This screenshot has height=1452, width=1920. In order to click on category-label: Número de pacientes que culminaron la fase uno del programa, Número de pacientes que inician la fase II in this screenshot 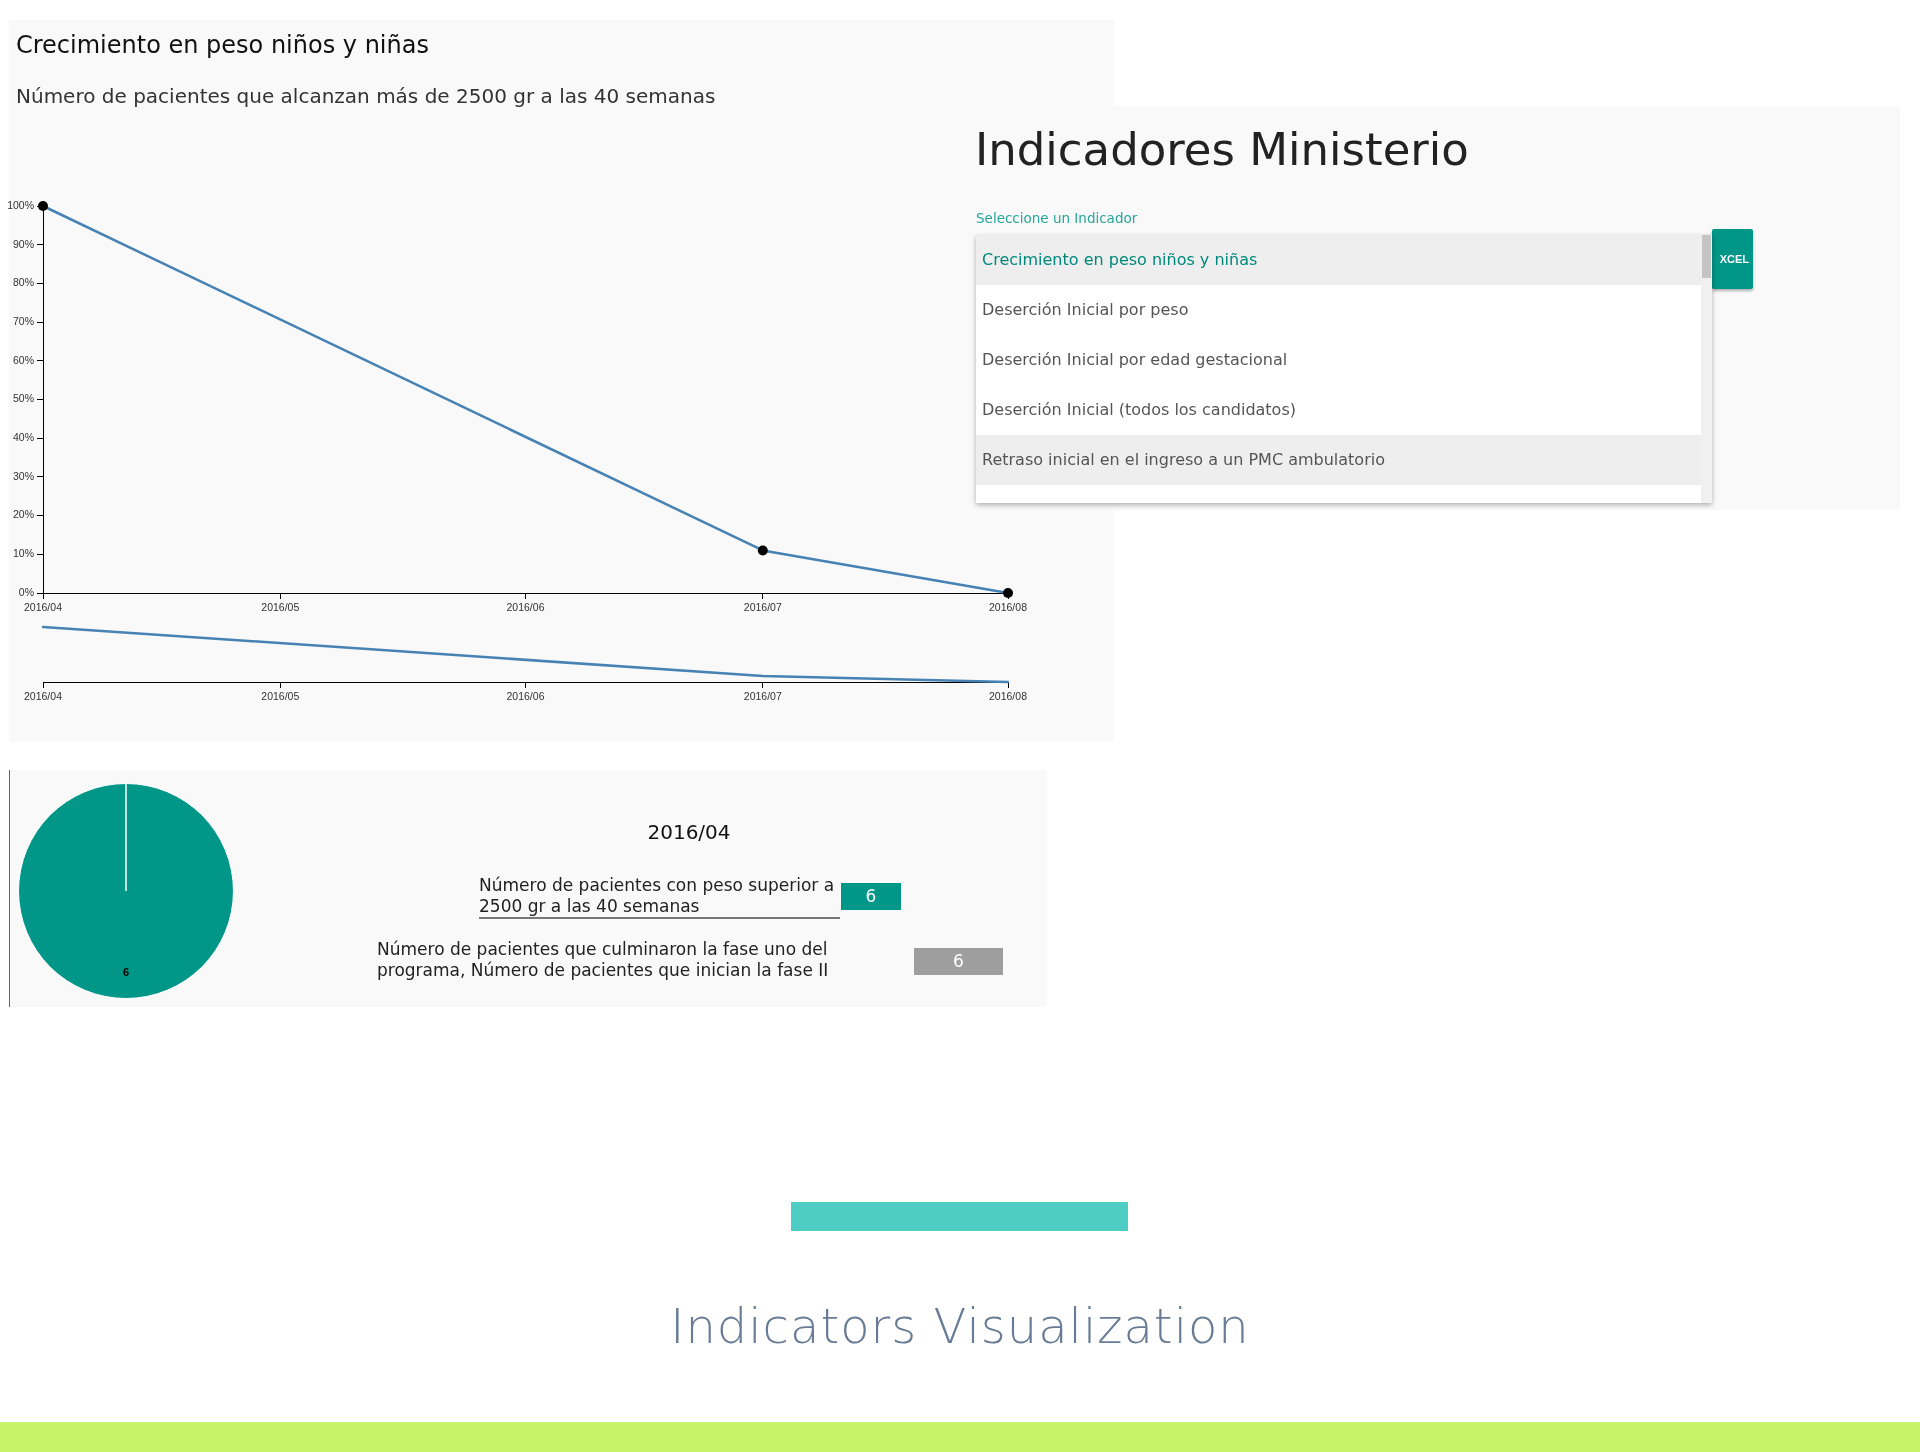, I will do `click(603, 960)`.